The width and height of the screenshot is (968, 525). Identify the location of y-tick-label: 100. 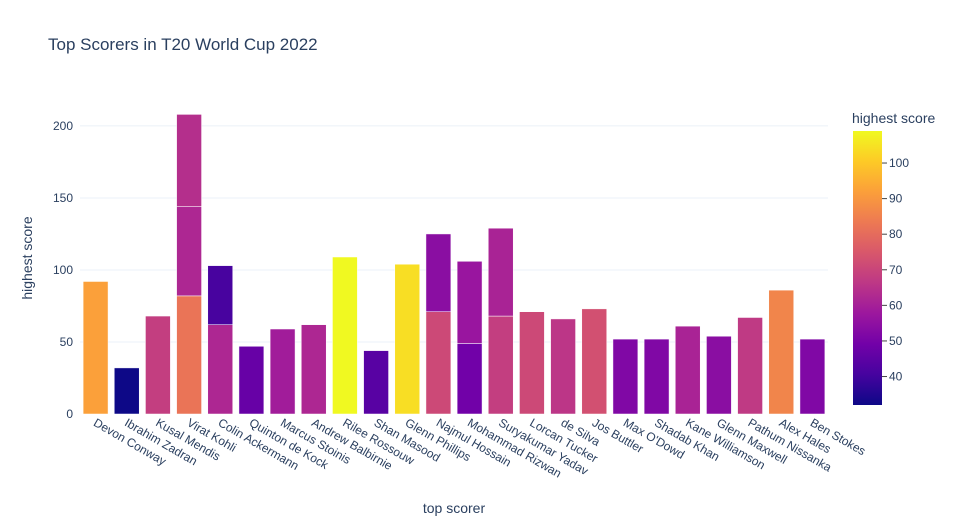
(63, 270).